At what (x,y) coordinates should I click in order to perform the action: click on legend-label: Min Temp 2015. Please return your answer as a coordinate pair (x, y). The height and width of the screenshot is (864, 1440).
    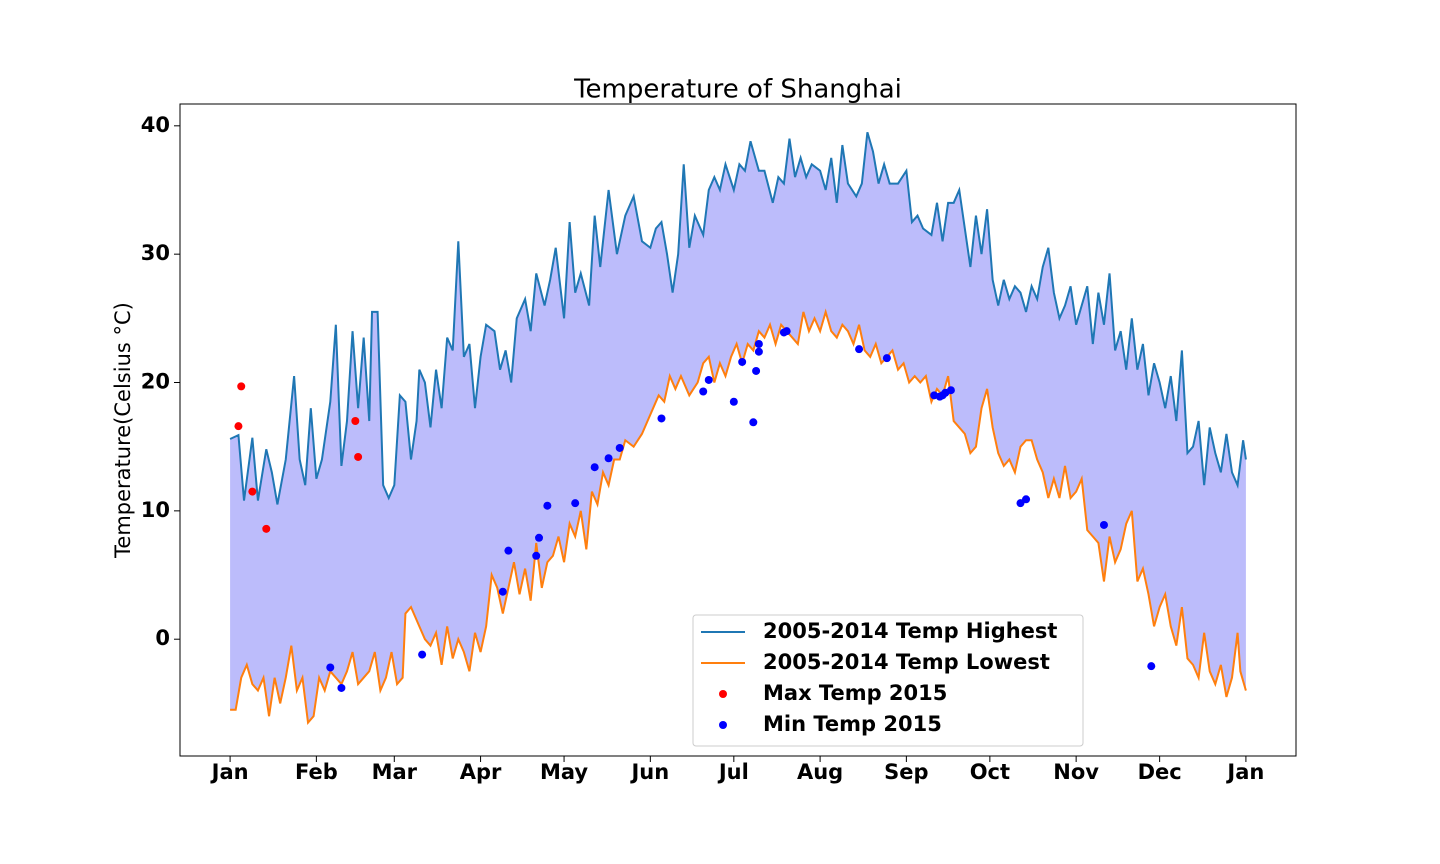
    Looking at the image, I should click on (852, 724).